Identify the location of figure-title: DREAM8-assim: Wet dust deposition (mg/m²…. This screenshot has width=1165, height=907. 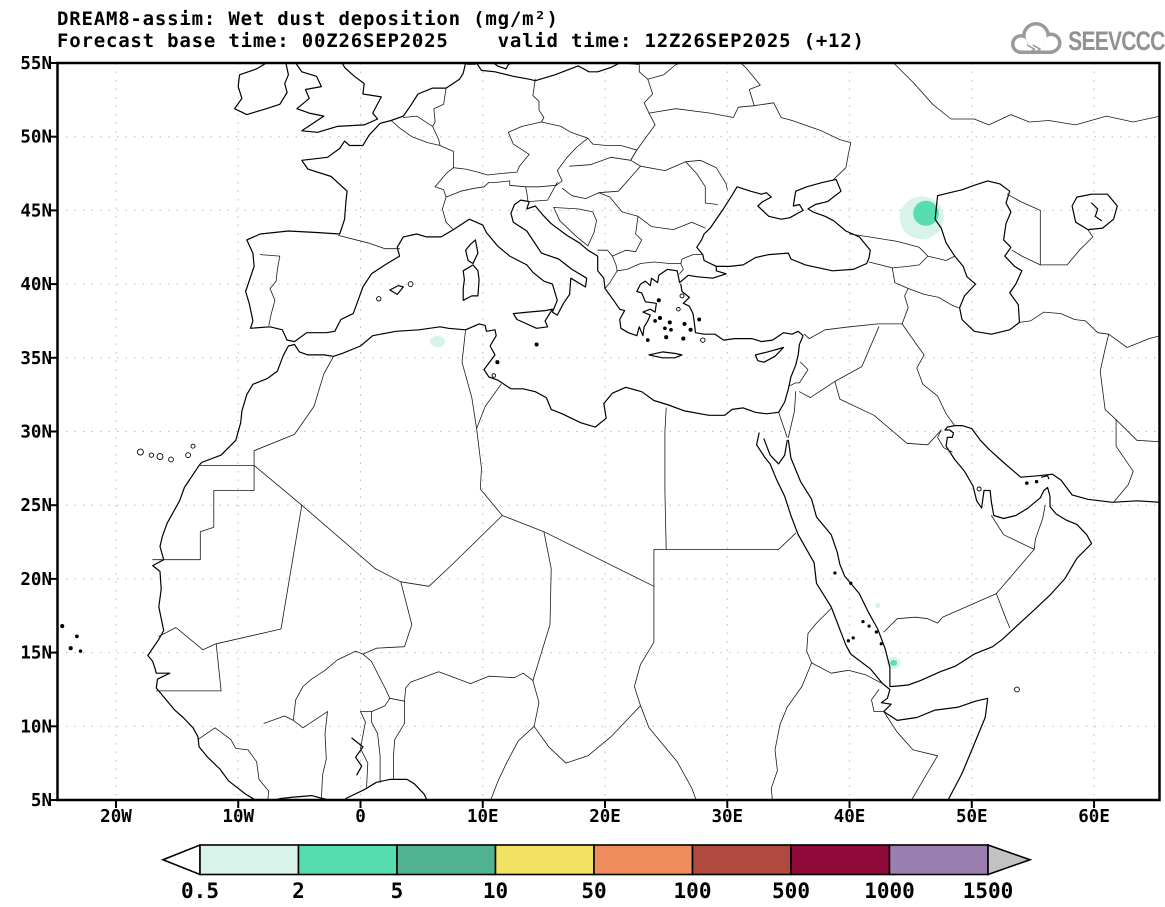
(308, 19).